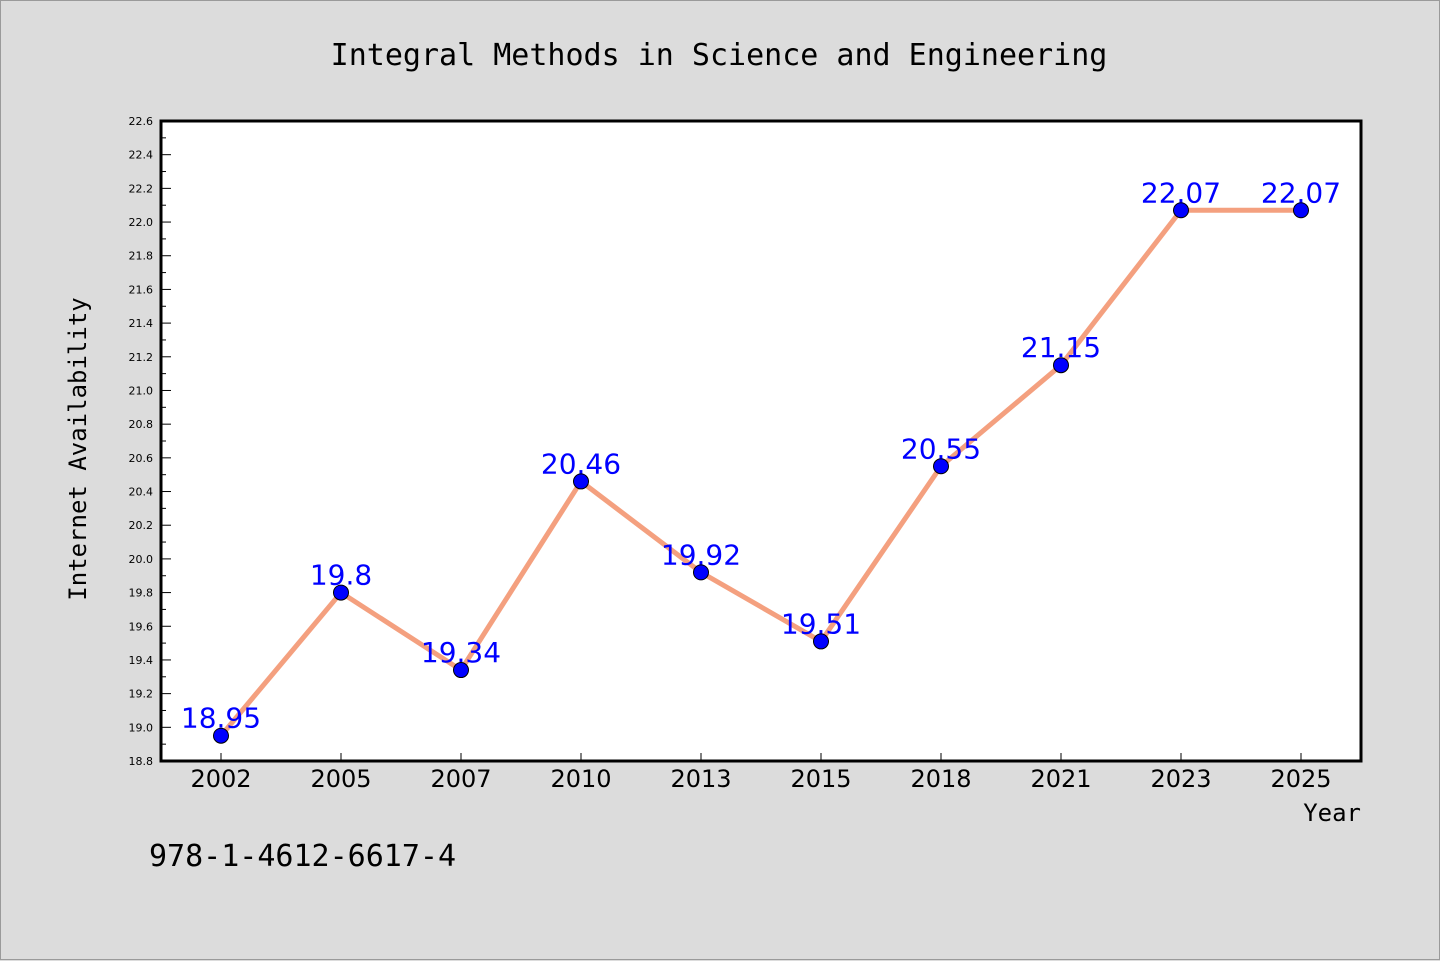  I want to click on y-tick-label: 22.2, so click(141, 188).